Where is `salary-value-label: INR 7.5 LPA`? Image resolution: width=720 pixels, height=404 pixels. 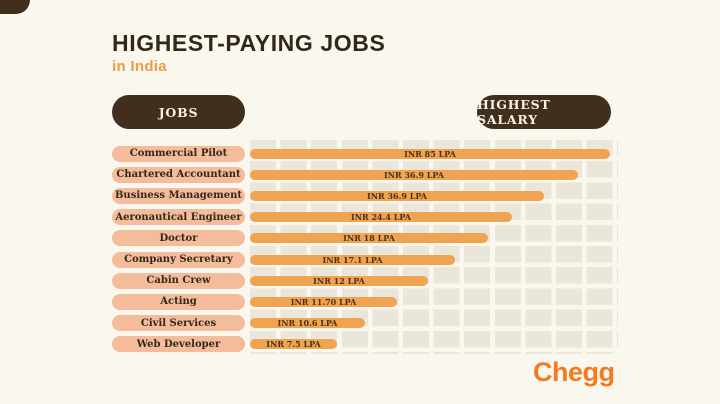
salary-value-label: INR 7.5 LPA is located at coordinates (293, 344).